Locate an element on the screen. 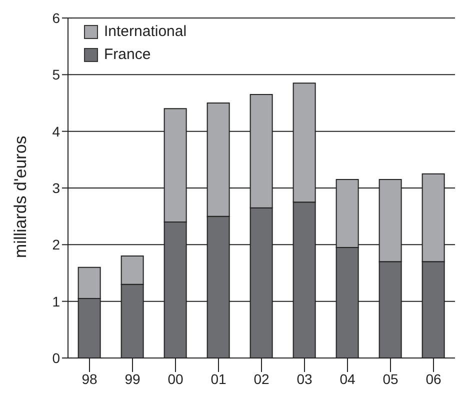 The height and width of the screenshot is (406, 465). y-tick-label: 6 is located at coordinates (56, 18).